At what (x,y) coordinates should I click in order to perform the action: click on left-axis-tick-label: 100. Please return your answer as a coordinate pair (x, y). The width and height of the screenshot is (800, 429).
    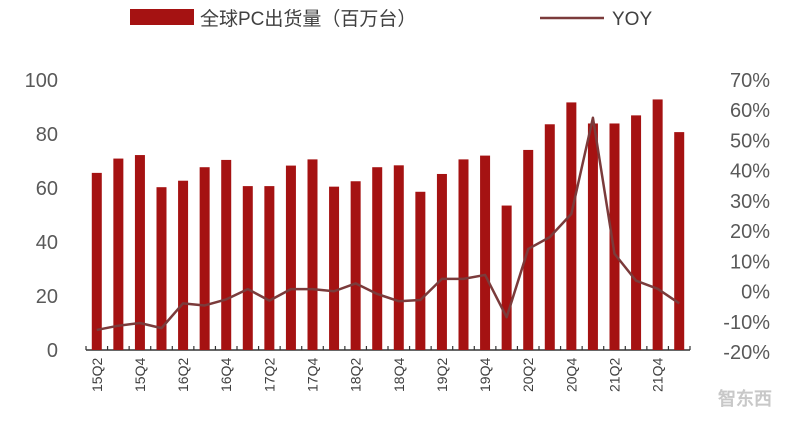
    Looking at the image, I should click on (41, 81).